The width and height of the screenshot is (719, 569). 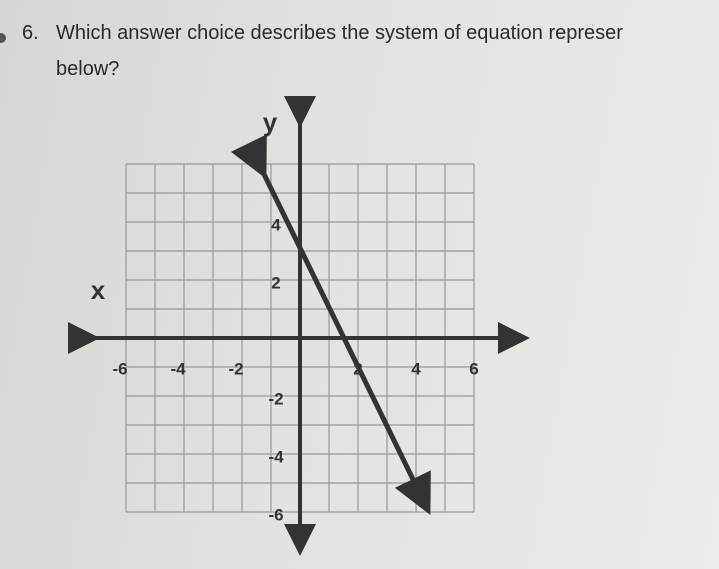 I want to click on tick-label: 6, so click(x=473, y=368).